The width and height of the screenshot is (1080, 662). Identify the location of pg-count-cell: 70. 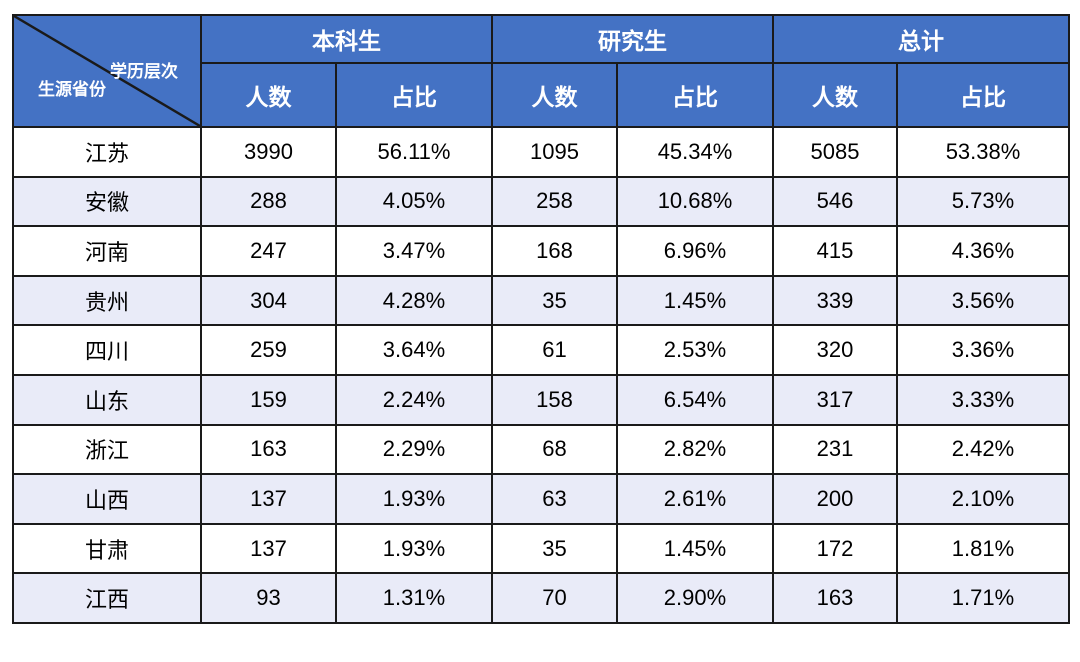
(554, 598).